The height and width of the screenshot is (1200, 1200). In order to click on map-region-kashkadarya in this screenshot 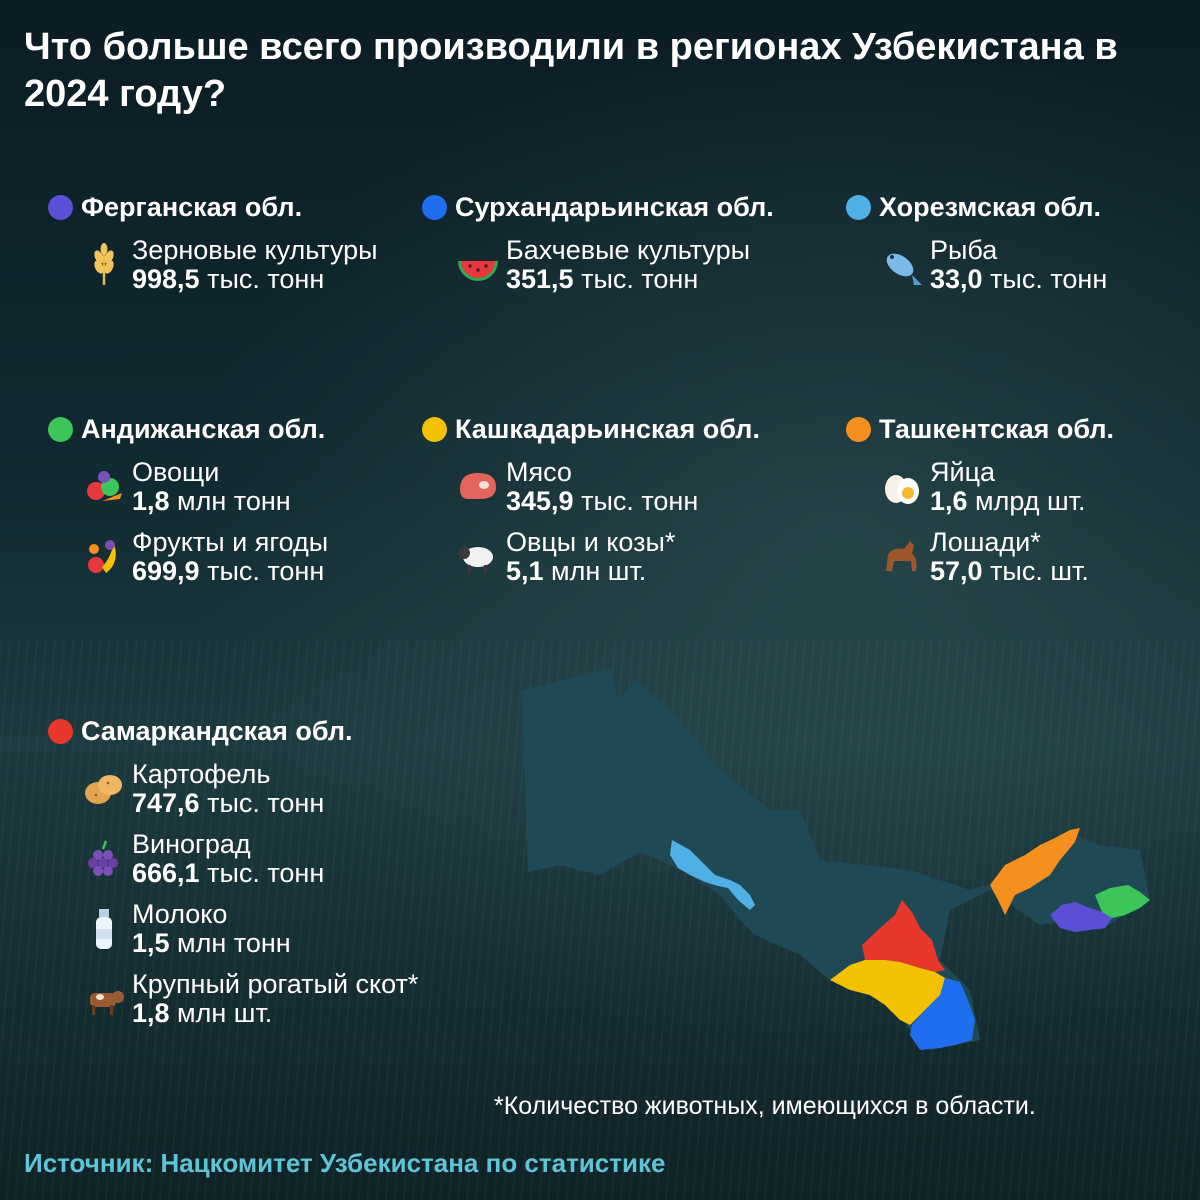, I will do `click(887, 992)`.